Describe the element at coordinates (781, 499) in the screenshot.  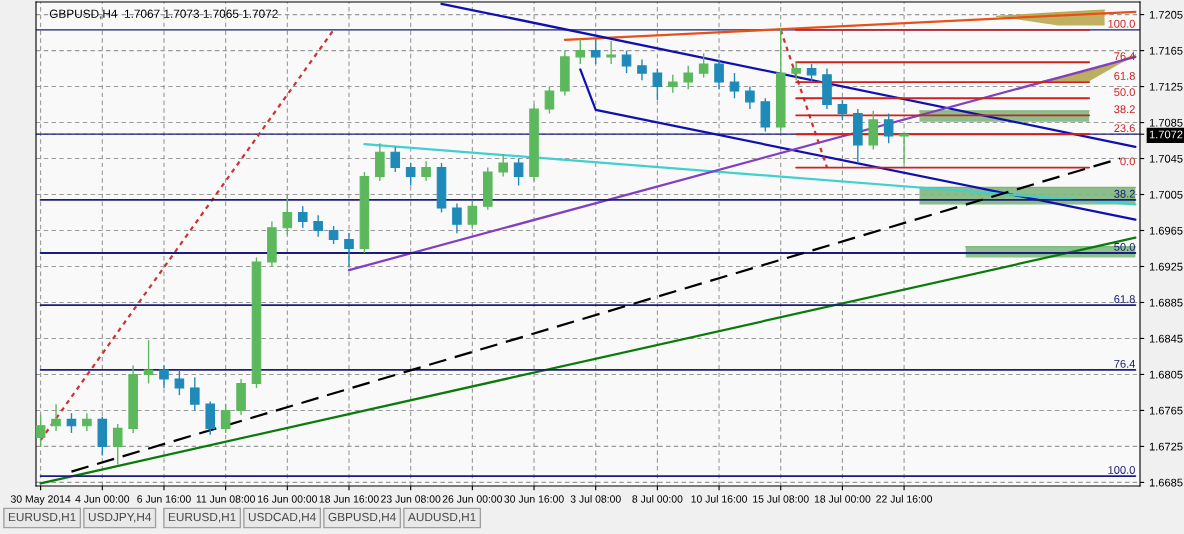
I see `x-tick-label: 15 Jul 08:00` at that location.